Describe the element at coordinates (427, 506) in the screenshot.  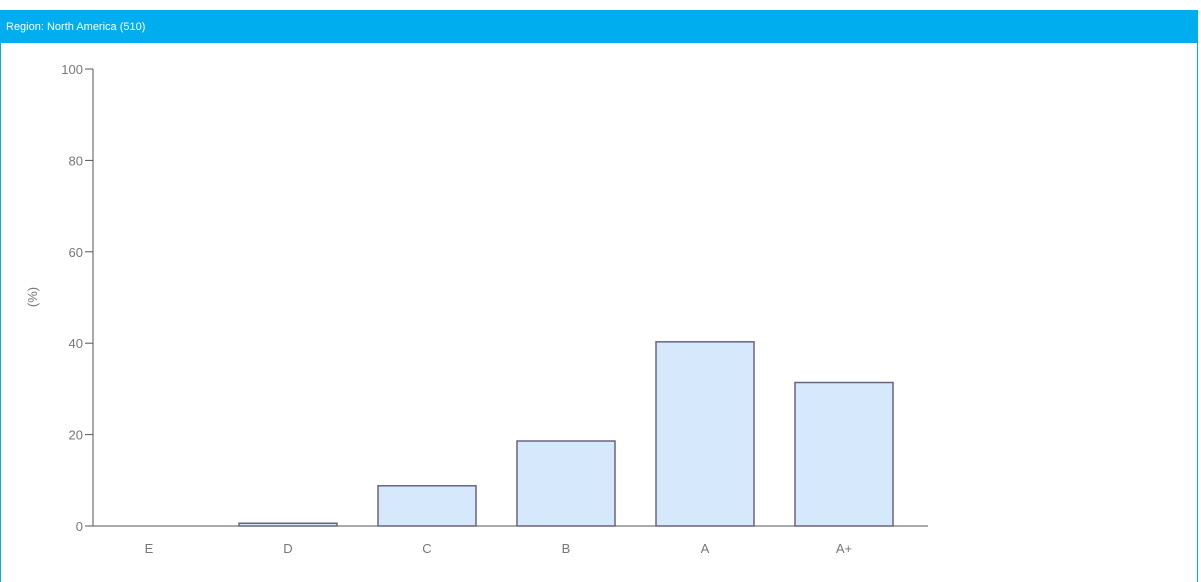
I see `bar-c` at that location.